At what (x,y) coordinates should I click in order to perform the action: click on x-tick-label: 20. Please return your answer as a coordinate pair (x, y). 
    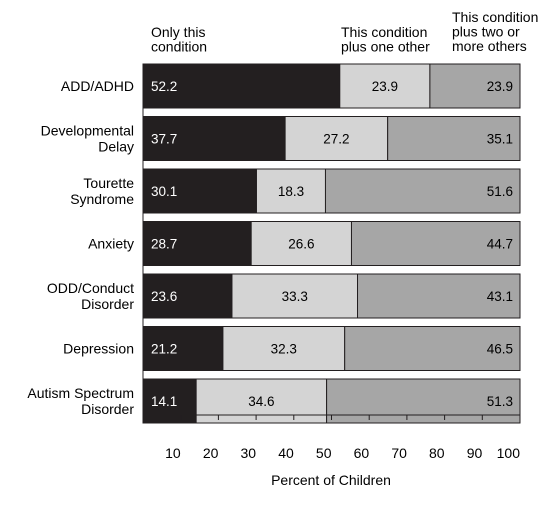
    Looking at the image, I should click on (211, 453).